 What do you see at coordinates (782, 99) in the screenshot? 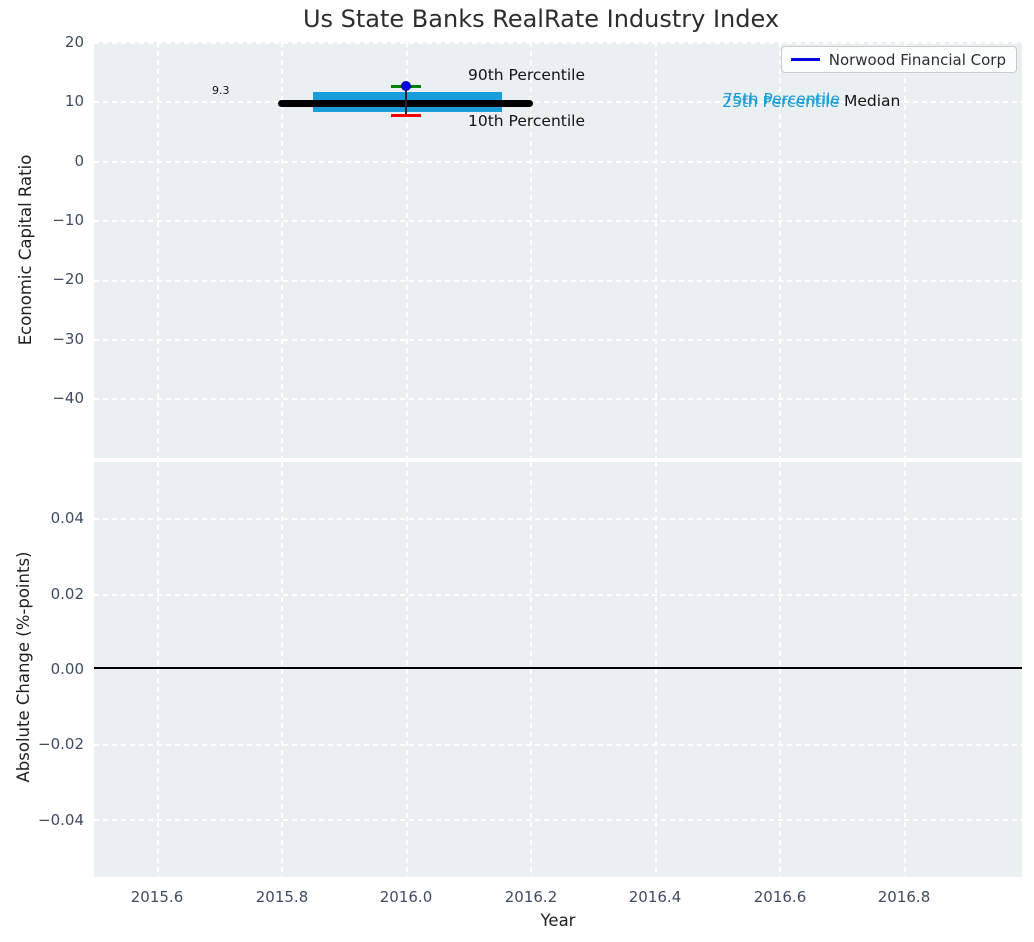
I see `p75-annotation: 75th Percentile` at bounding box center [782, 99].